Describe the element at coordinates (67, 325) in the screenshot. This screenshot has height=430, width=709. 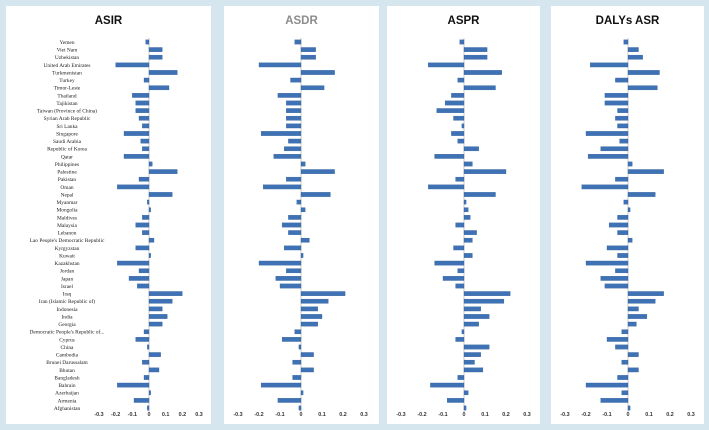
I see `category-label: Georgia` at that location.